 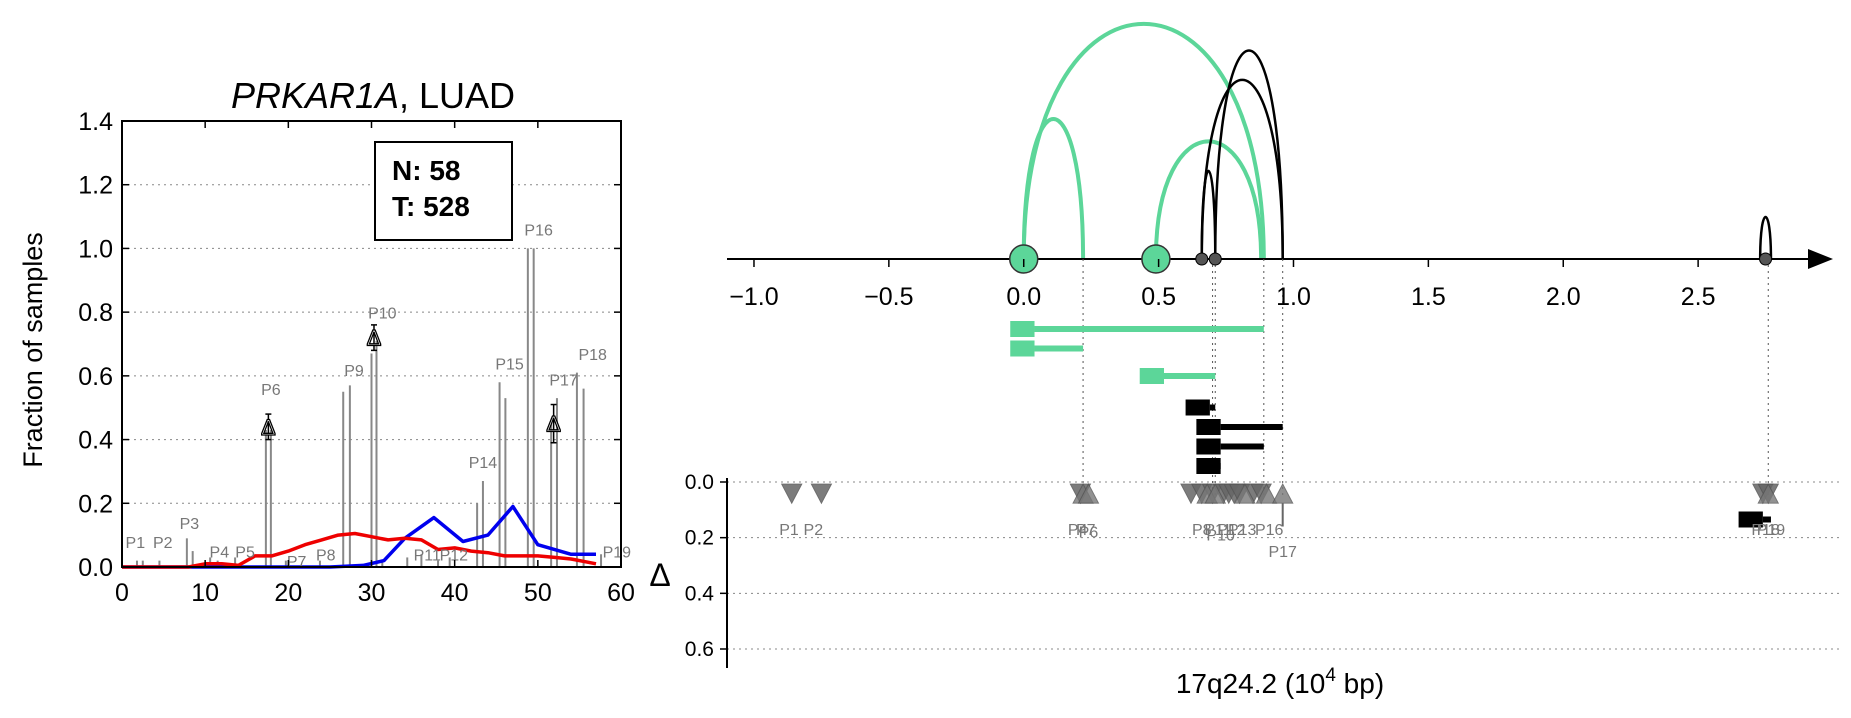 What do you see at coordinates (33, 350) in the screenshot?
I see `left-ylabel: Fraction of samples` at bounding box center [33, 350].